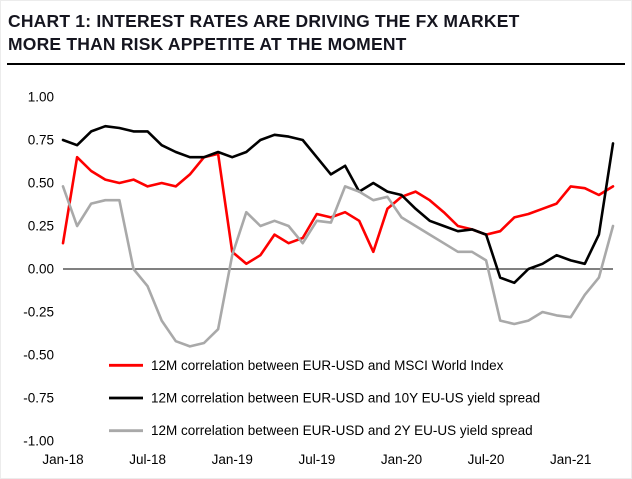 The width and height of the screenshot is (632, 479). I want to click on y-axis-tick-label: 0.75, so click(41, 140).